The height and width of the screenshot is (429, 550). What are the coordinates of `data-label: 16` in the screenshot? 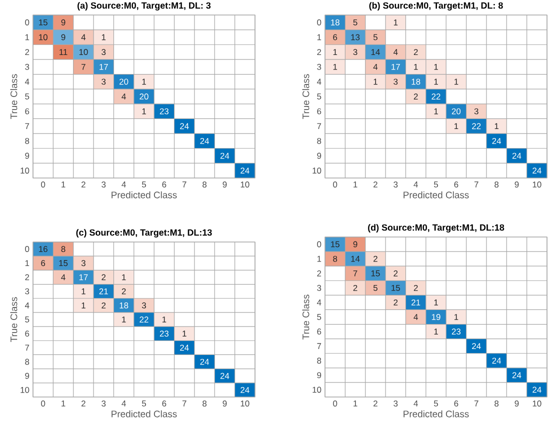 It's located at (43, 249).